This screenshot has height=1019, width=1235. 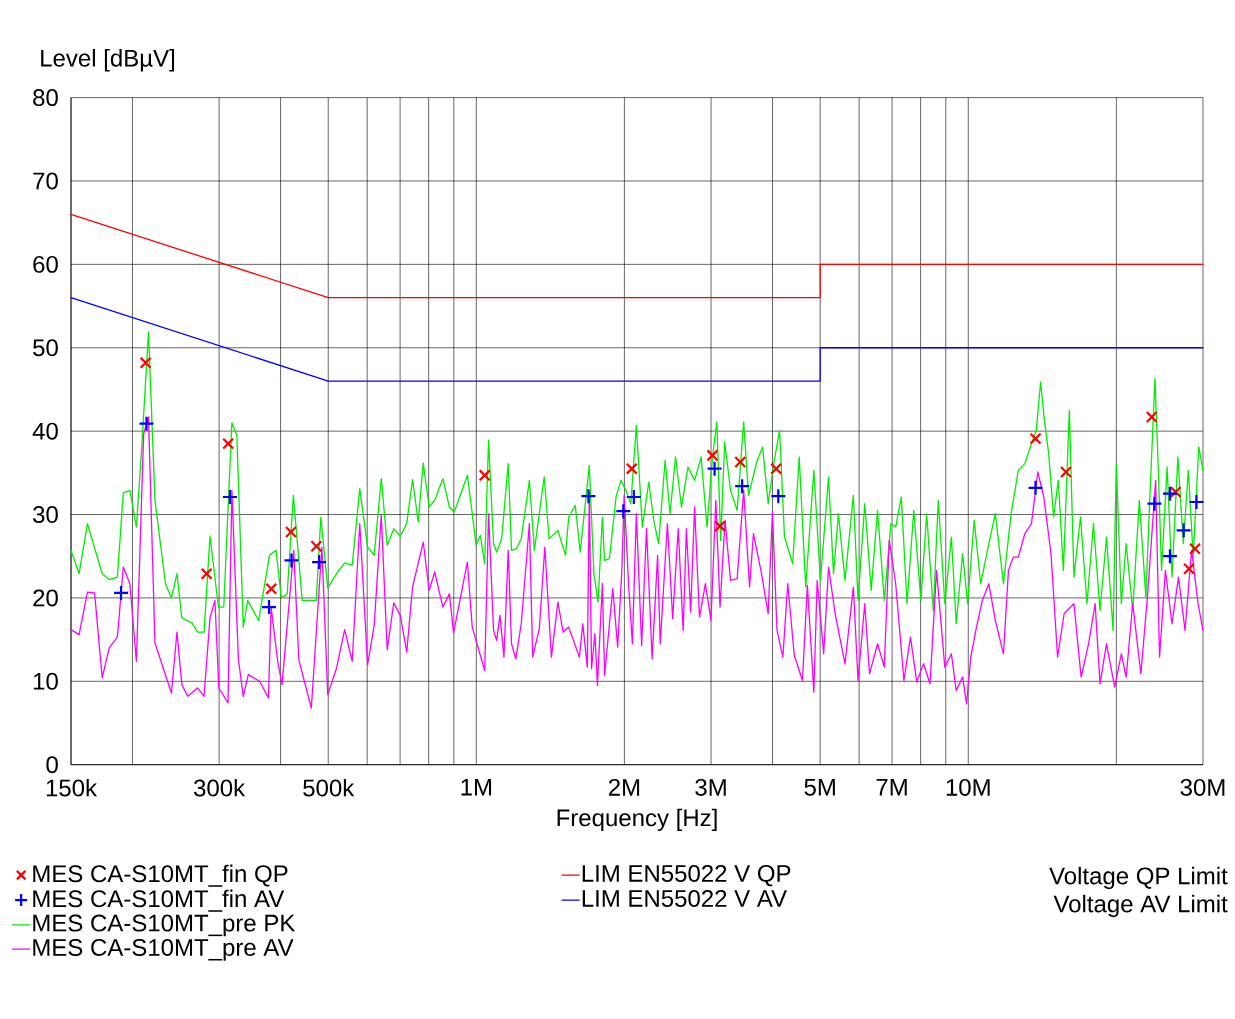 I want to click on x-tick-label: 5M, so click(x=819, y=787).